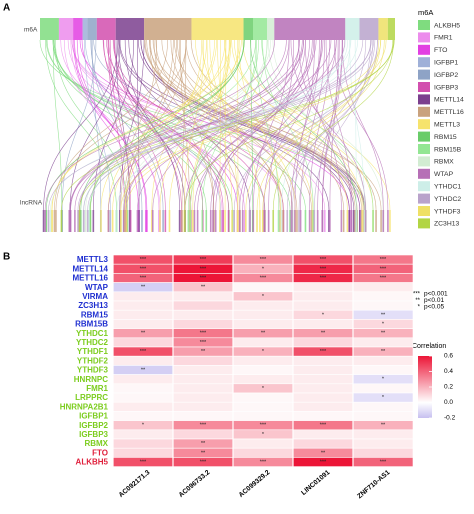  I want to click on colorbar-tick-label: 0.4, so click(448, 371).